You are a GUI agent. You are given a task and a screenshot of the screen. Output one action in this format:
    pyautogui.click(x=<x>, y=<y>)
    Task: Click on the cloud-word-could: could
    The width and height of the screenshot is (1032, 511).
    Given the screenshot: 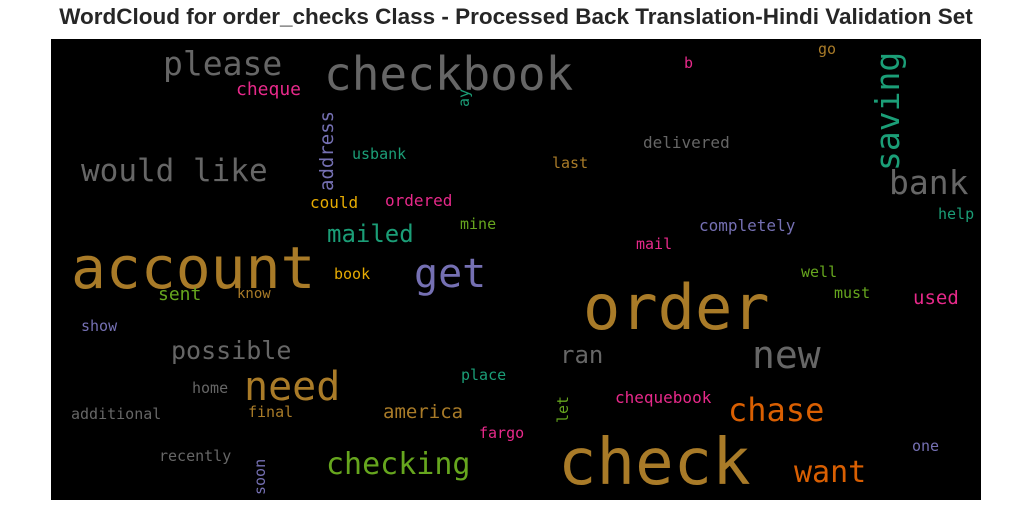 What is the action you would take?
    pyautogui.click(x=334, y=202)
    